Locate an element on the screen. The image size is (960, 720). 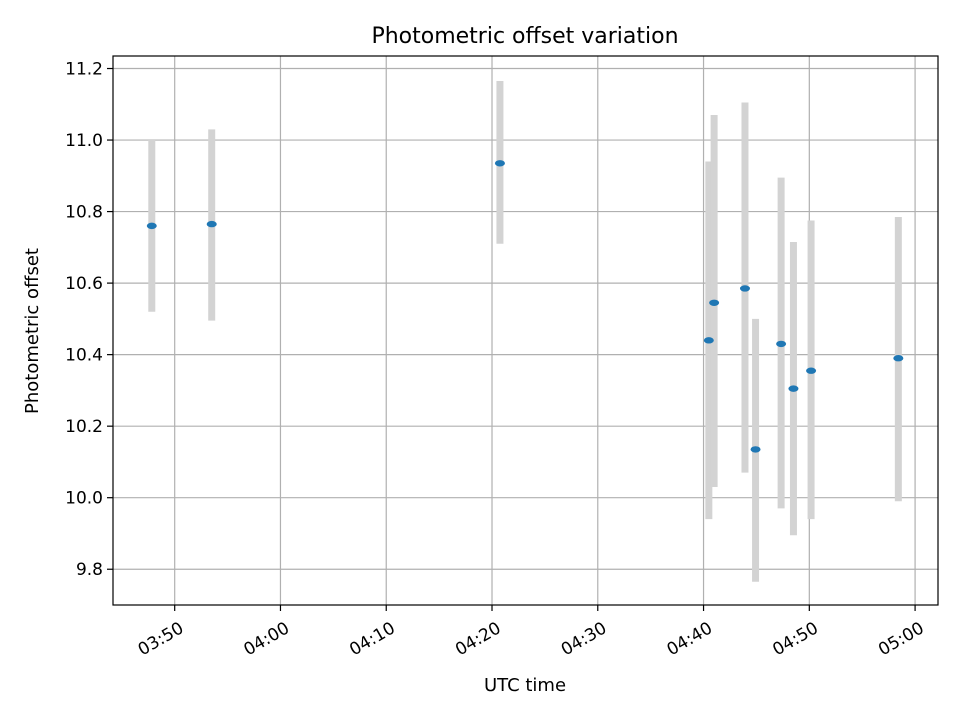
x-axis-label: UTC time is located at coordinates (525, 685).